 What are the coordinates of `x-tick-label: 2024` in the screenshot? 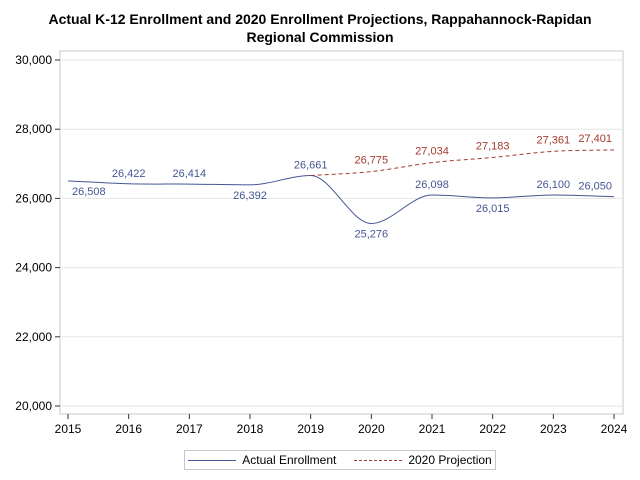 It's located at (614, 429).